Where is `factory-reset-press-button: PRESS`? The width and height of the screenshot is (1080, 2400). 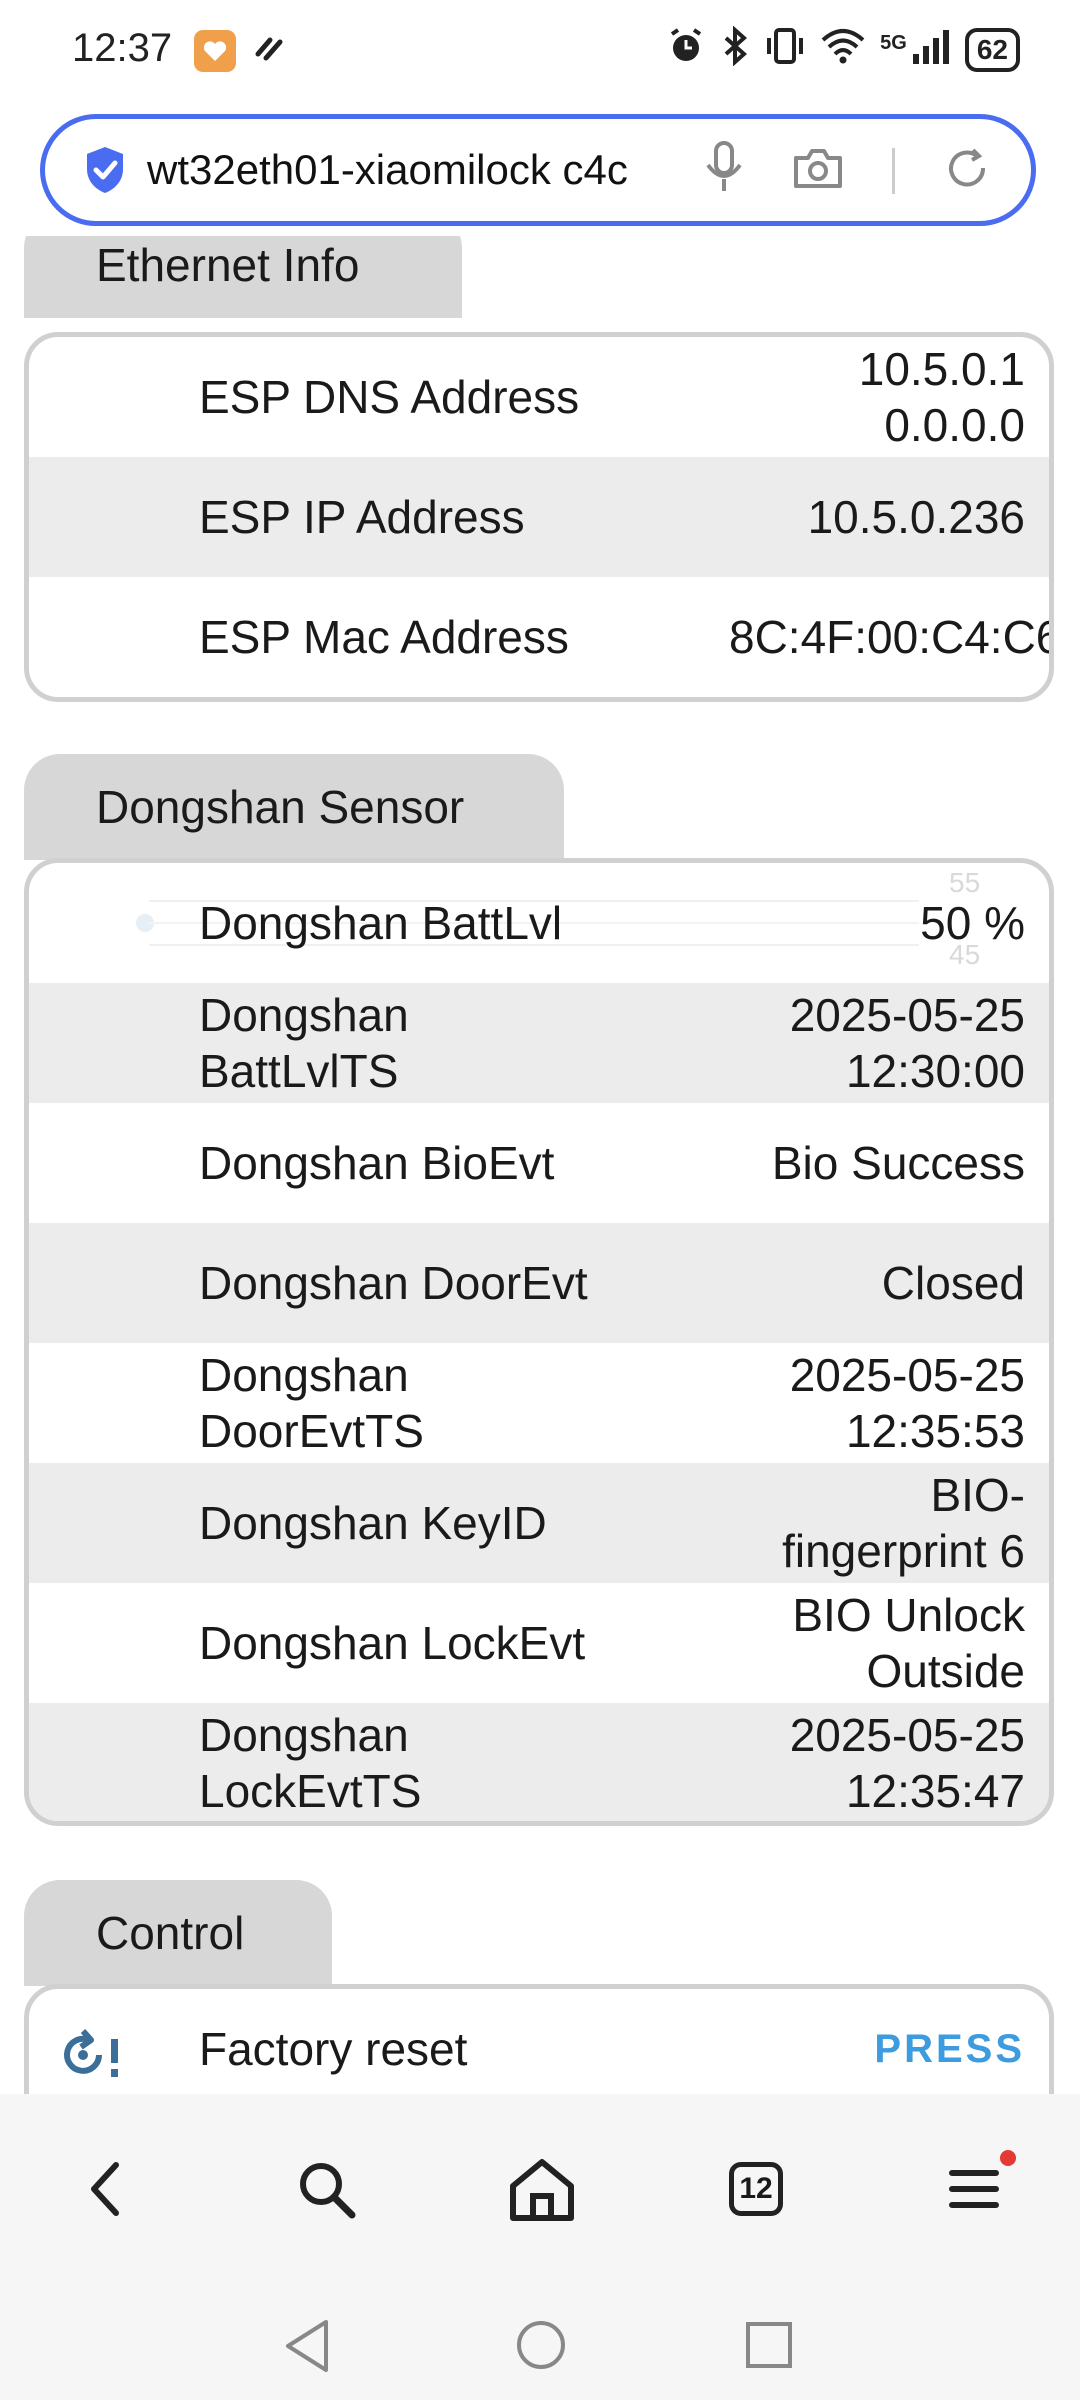
factory-reset-press-button: PRESS is located at coordinates (949, 2048).